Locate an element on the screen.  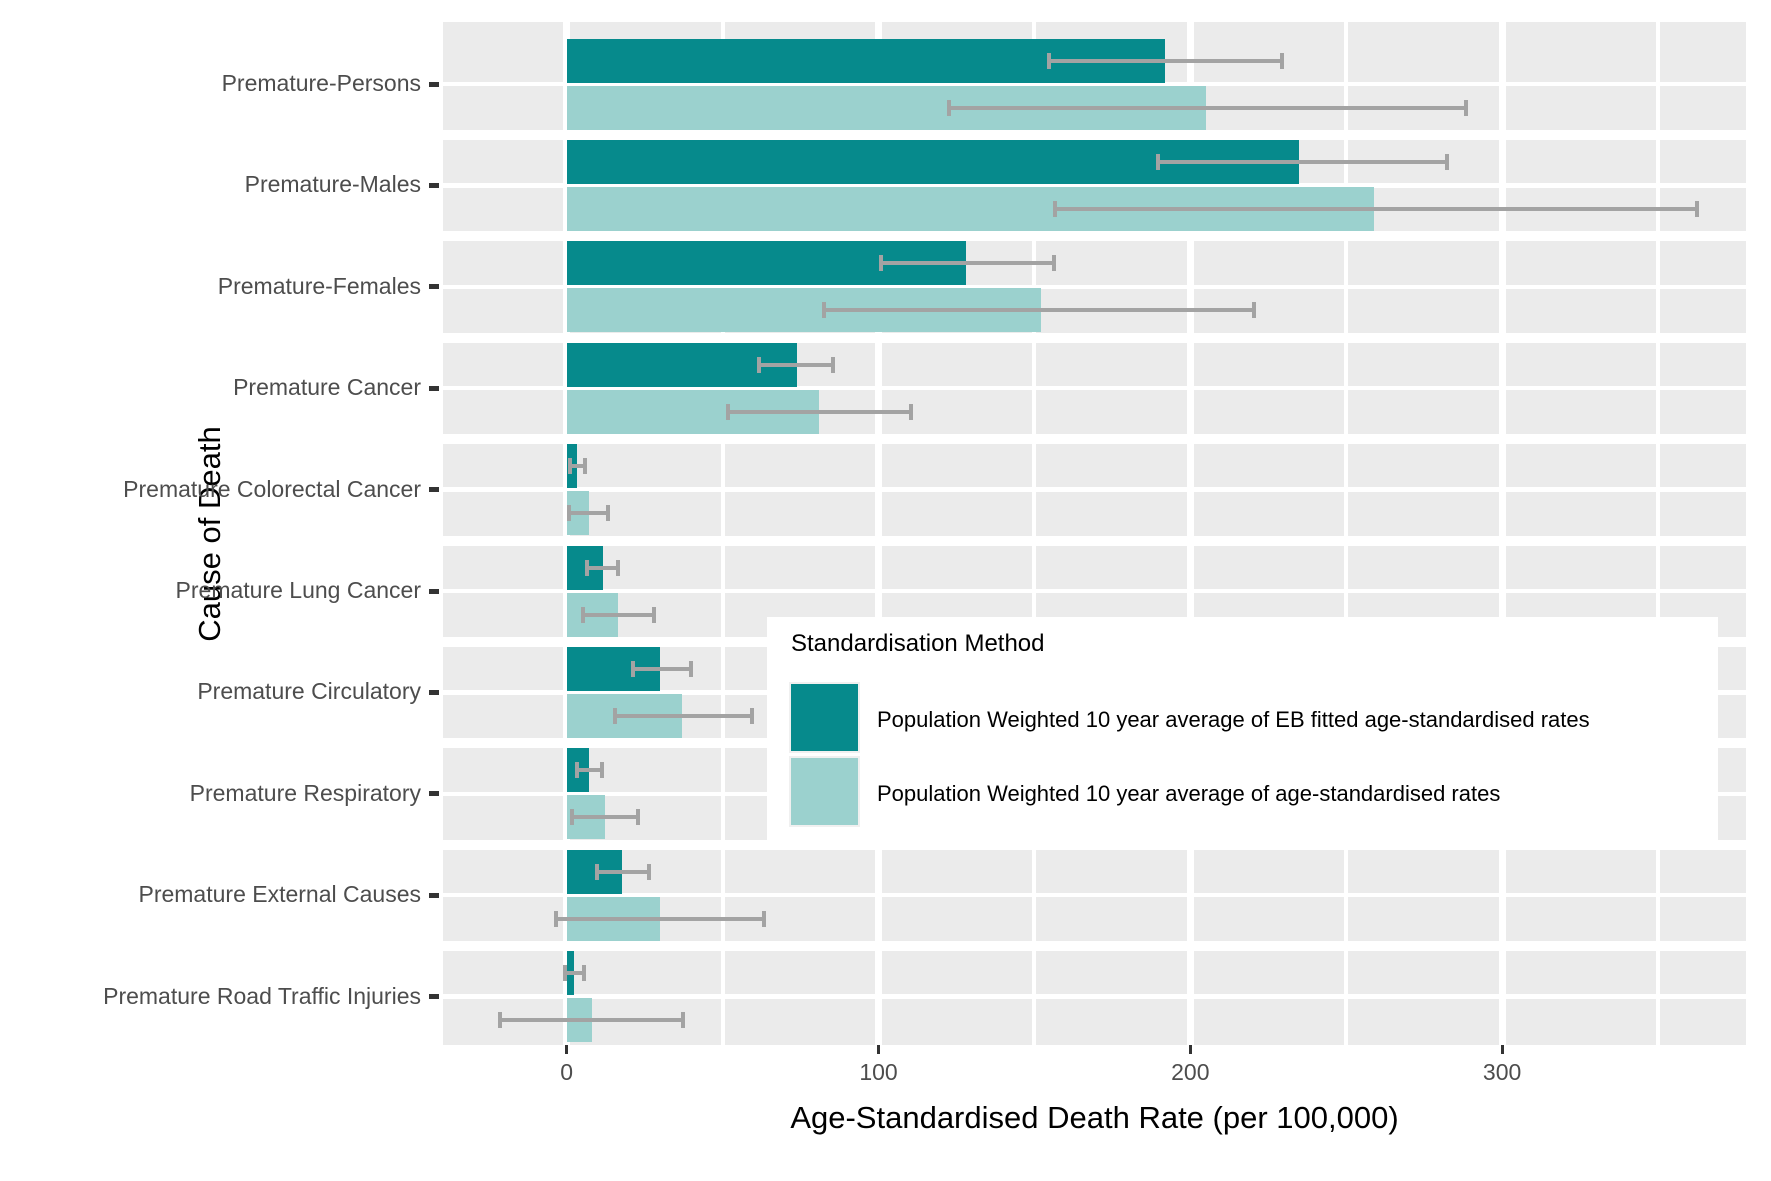
y-tick-label: Premature Cancer is located at coordinates (327, 387).